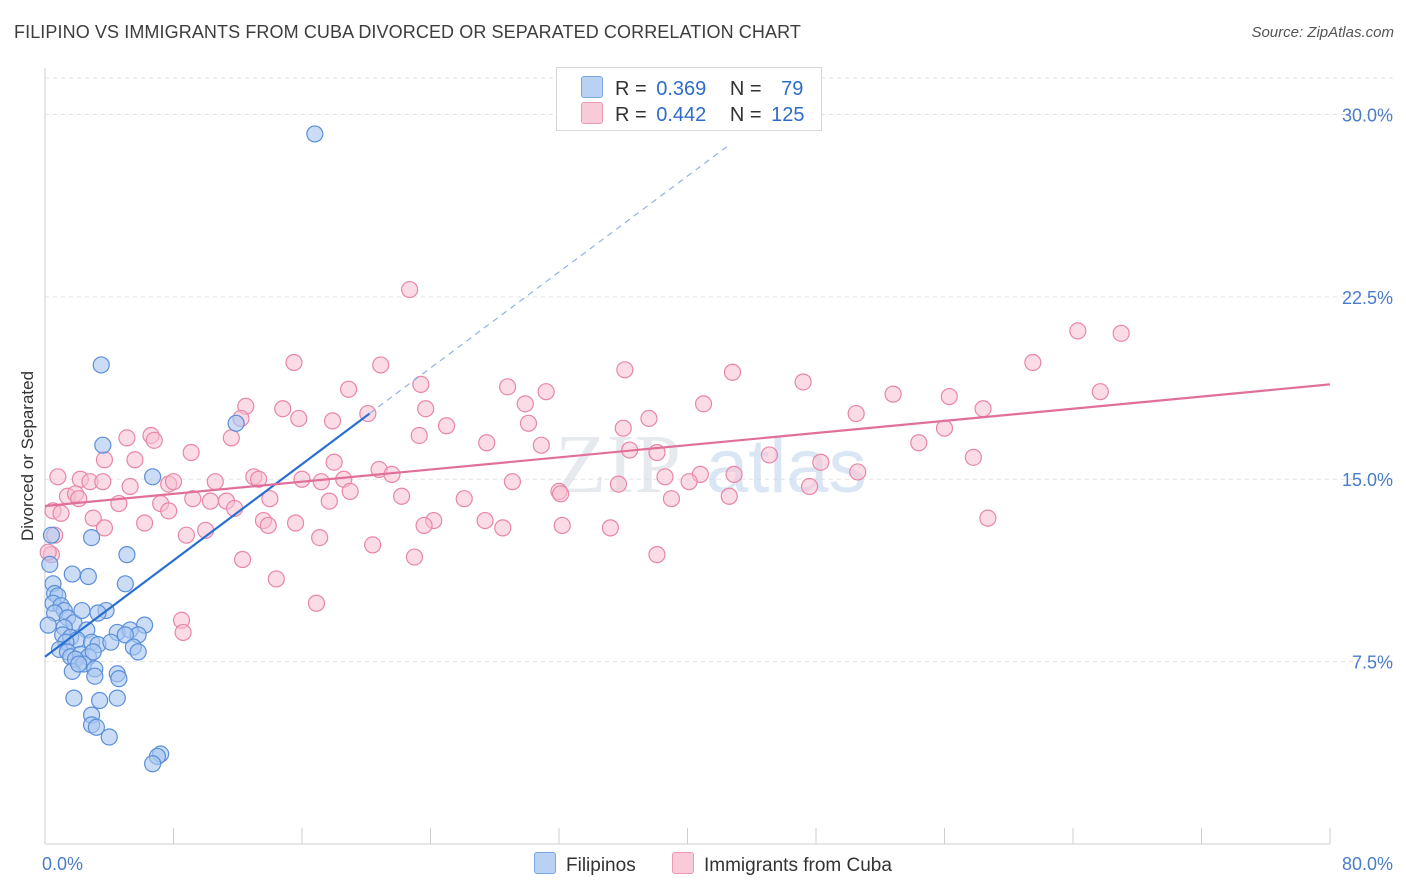 This screenshot has width=1406, height=892. Describe the element at coordinates (745, 89) in the screenshot. I see `legend-n-label: N =` at that location.